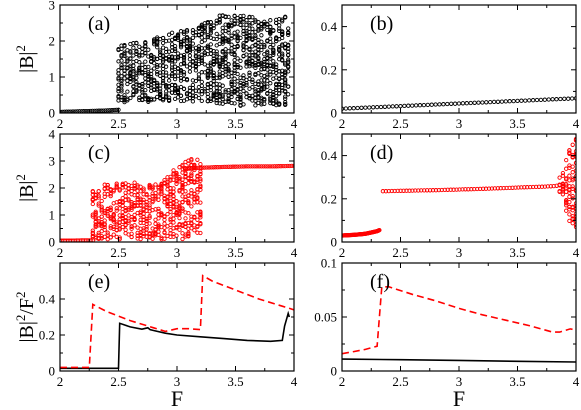 This screenshot has height=410, width=581. Describe the element at coordinates (381, 24) in the screenshot. I see `panel-label: (b)` at that location.